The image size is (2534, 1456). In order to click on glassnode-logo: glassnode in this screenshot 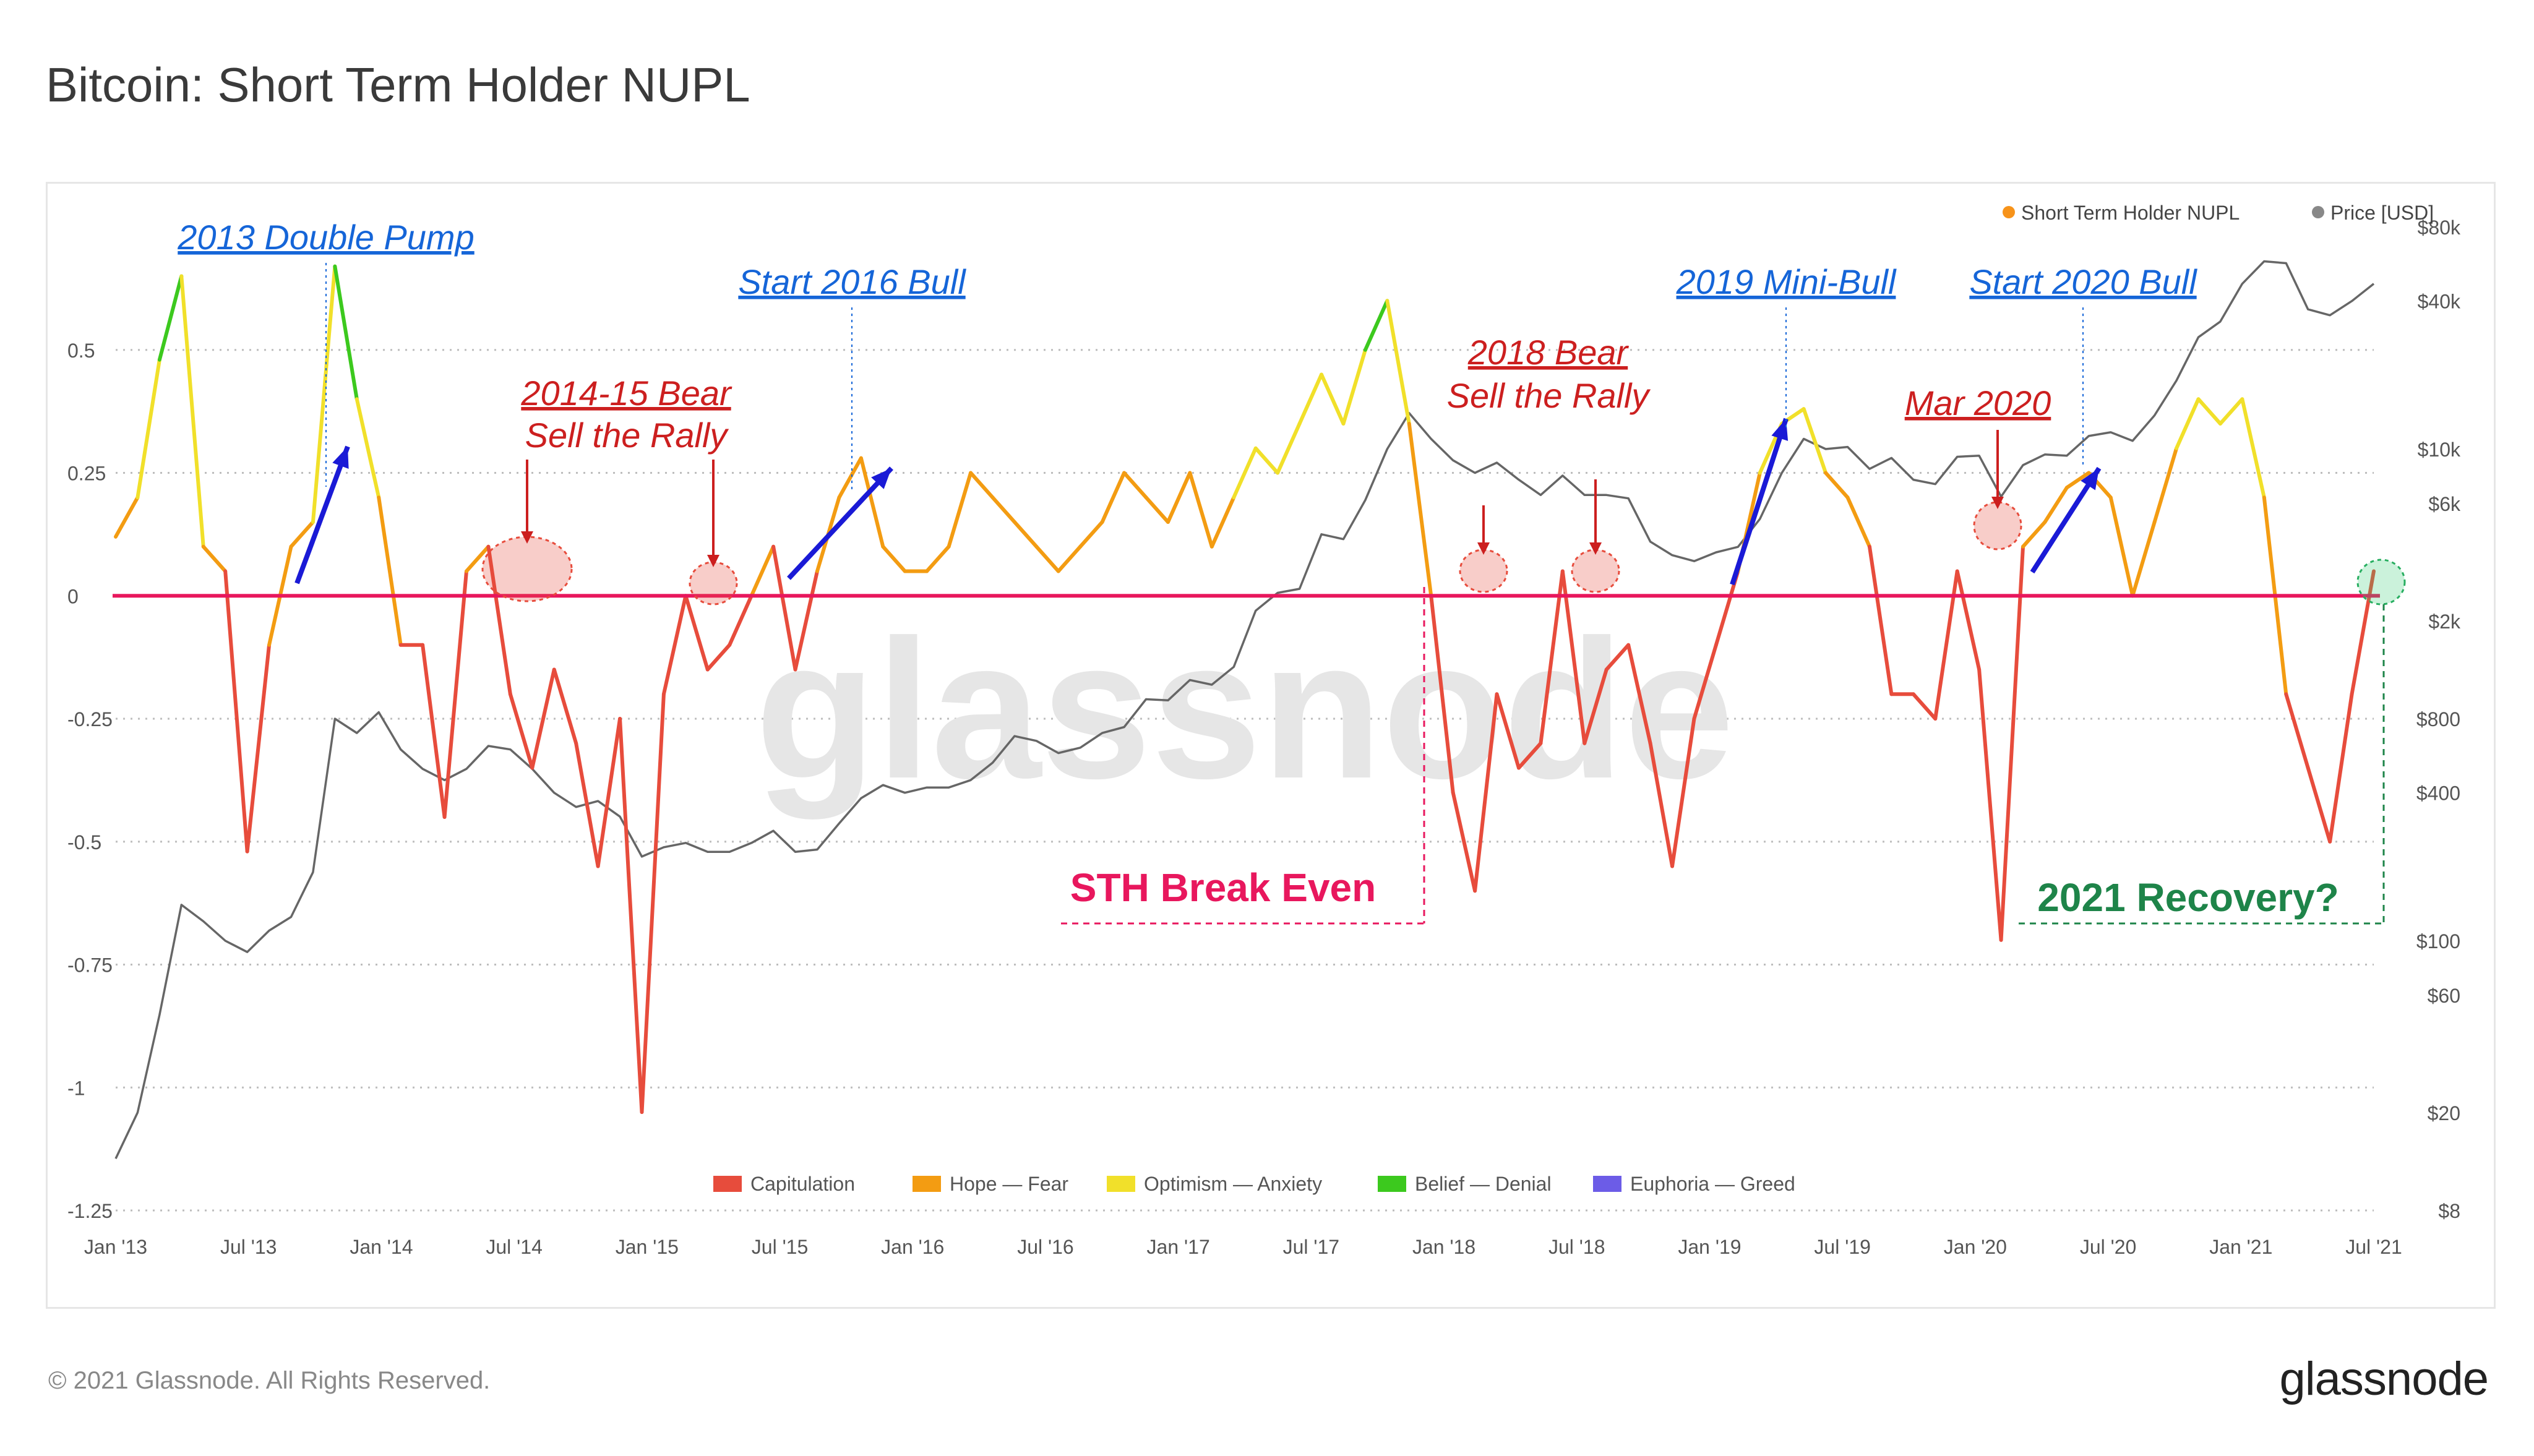, I will do `click(2384, 1379)`.